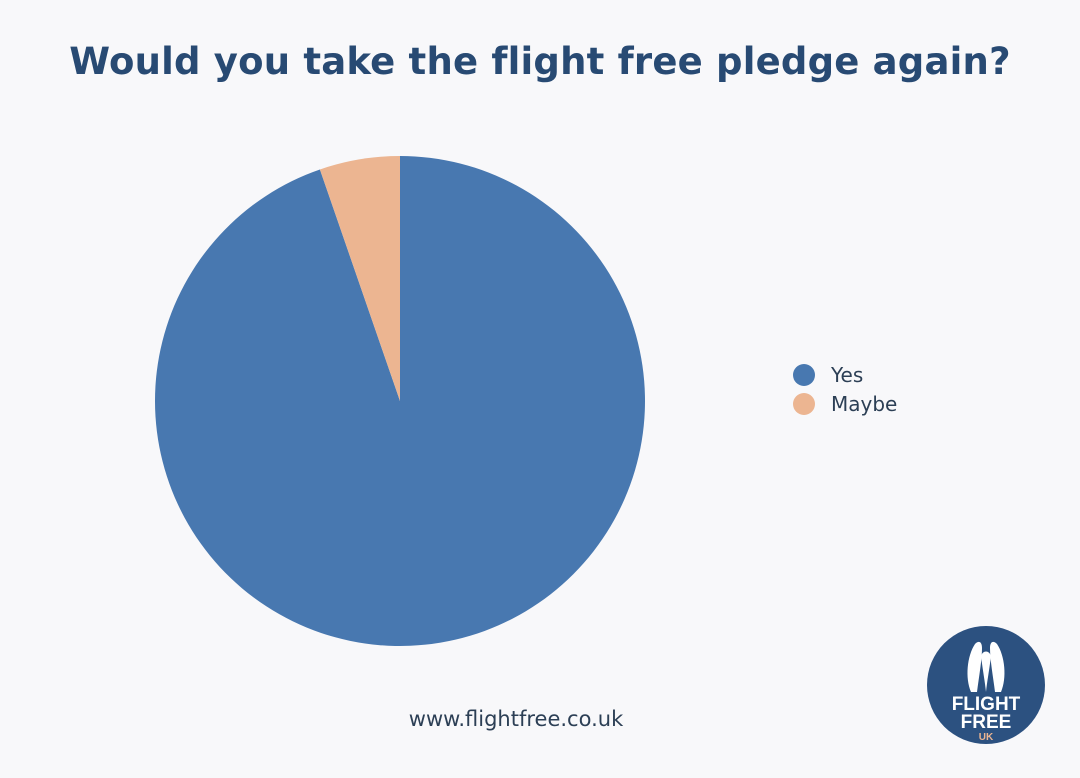 This screenshot has width=1080, height=778. I want to click on legend: Yes Maybe, so click(845, 389).